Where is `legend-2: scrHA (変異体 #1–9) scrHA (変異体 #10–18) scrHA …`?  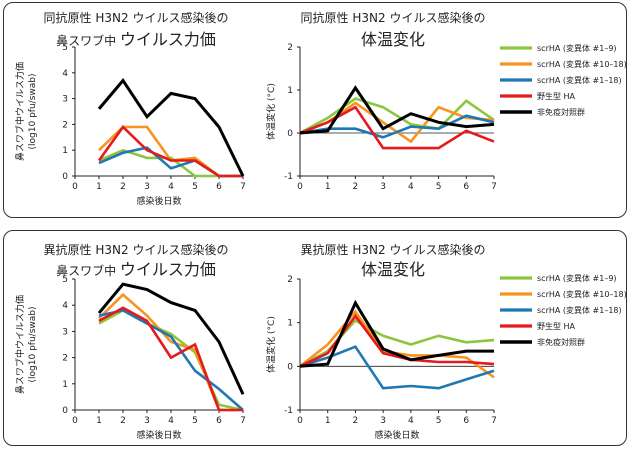 legend-2: scrHA (変異体 #1–9) scrHA (変異体 #10–18) scrHA … is located at coordinates (563, 310).